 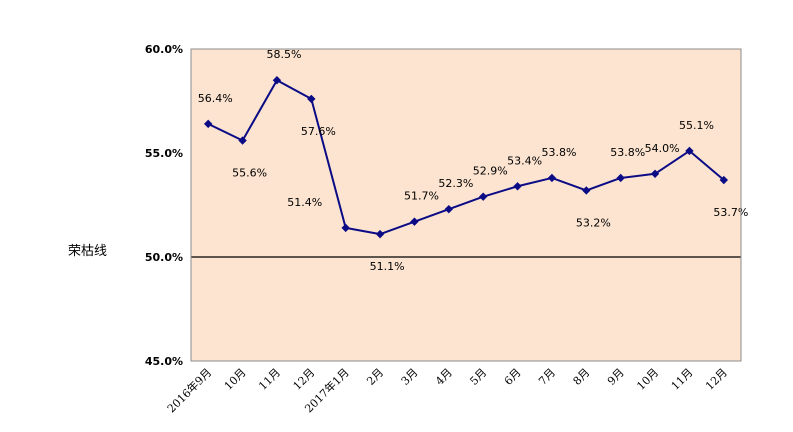 What do you see at coordinates (164, 205) in the screenshot?
I see `y-axis: 45.0% 50.0% 55.0% 60.0%` at bounding box center [164, 205].